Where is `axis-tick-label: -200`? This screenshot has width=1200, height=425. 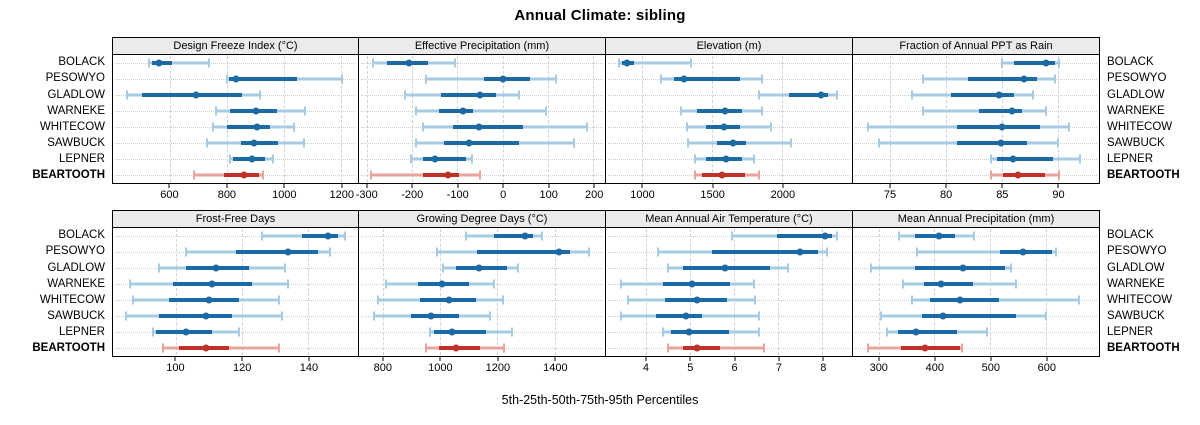
axis-tick-label: -200 is located at coordinates (412, 195).